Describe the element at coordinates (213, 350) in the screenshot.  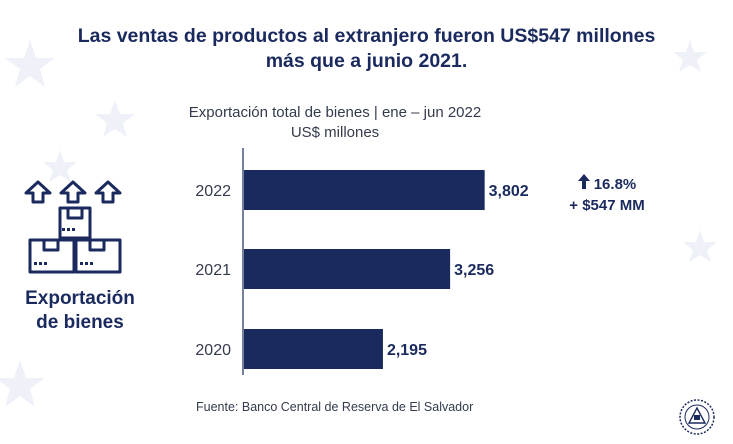
I see `category-label-2020: 2020` at that location.